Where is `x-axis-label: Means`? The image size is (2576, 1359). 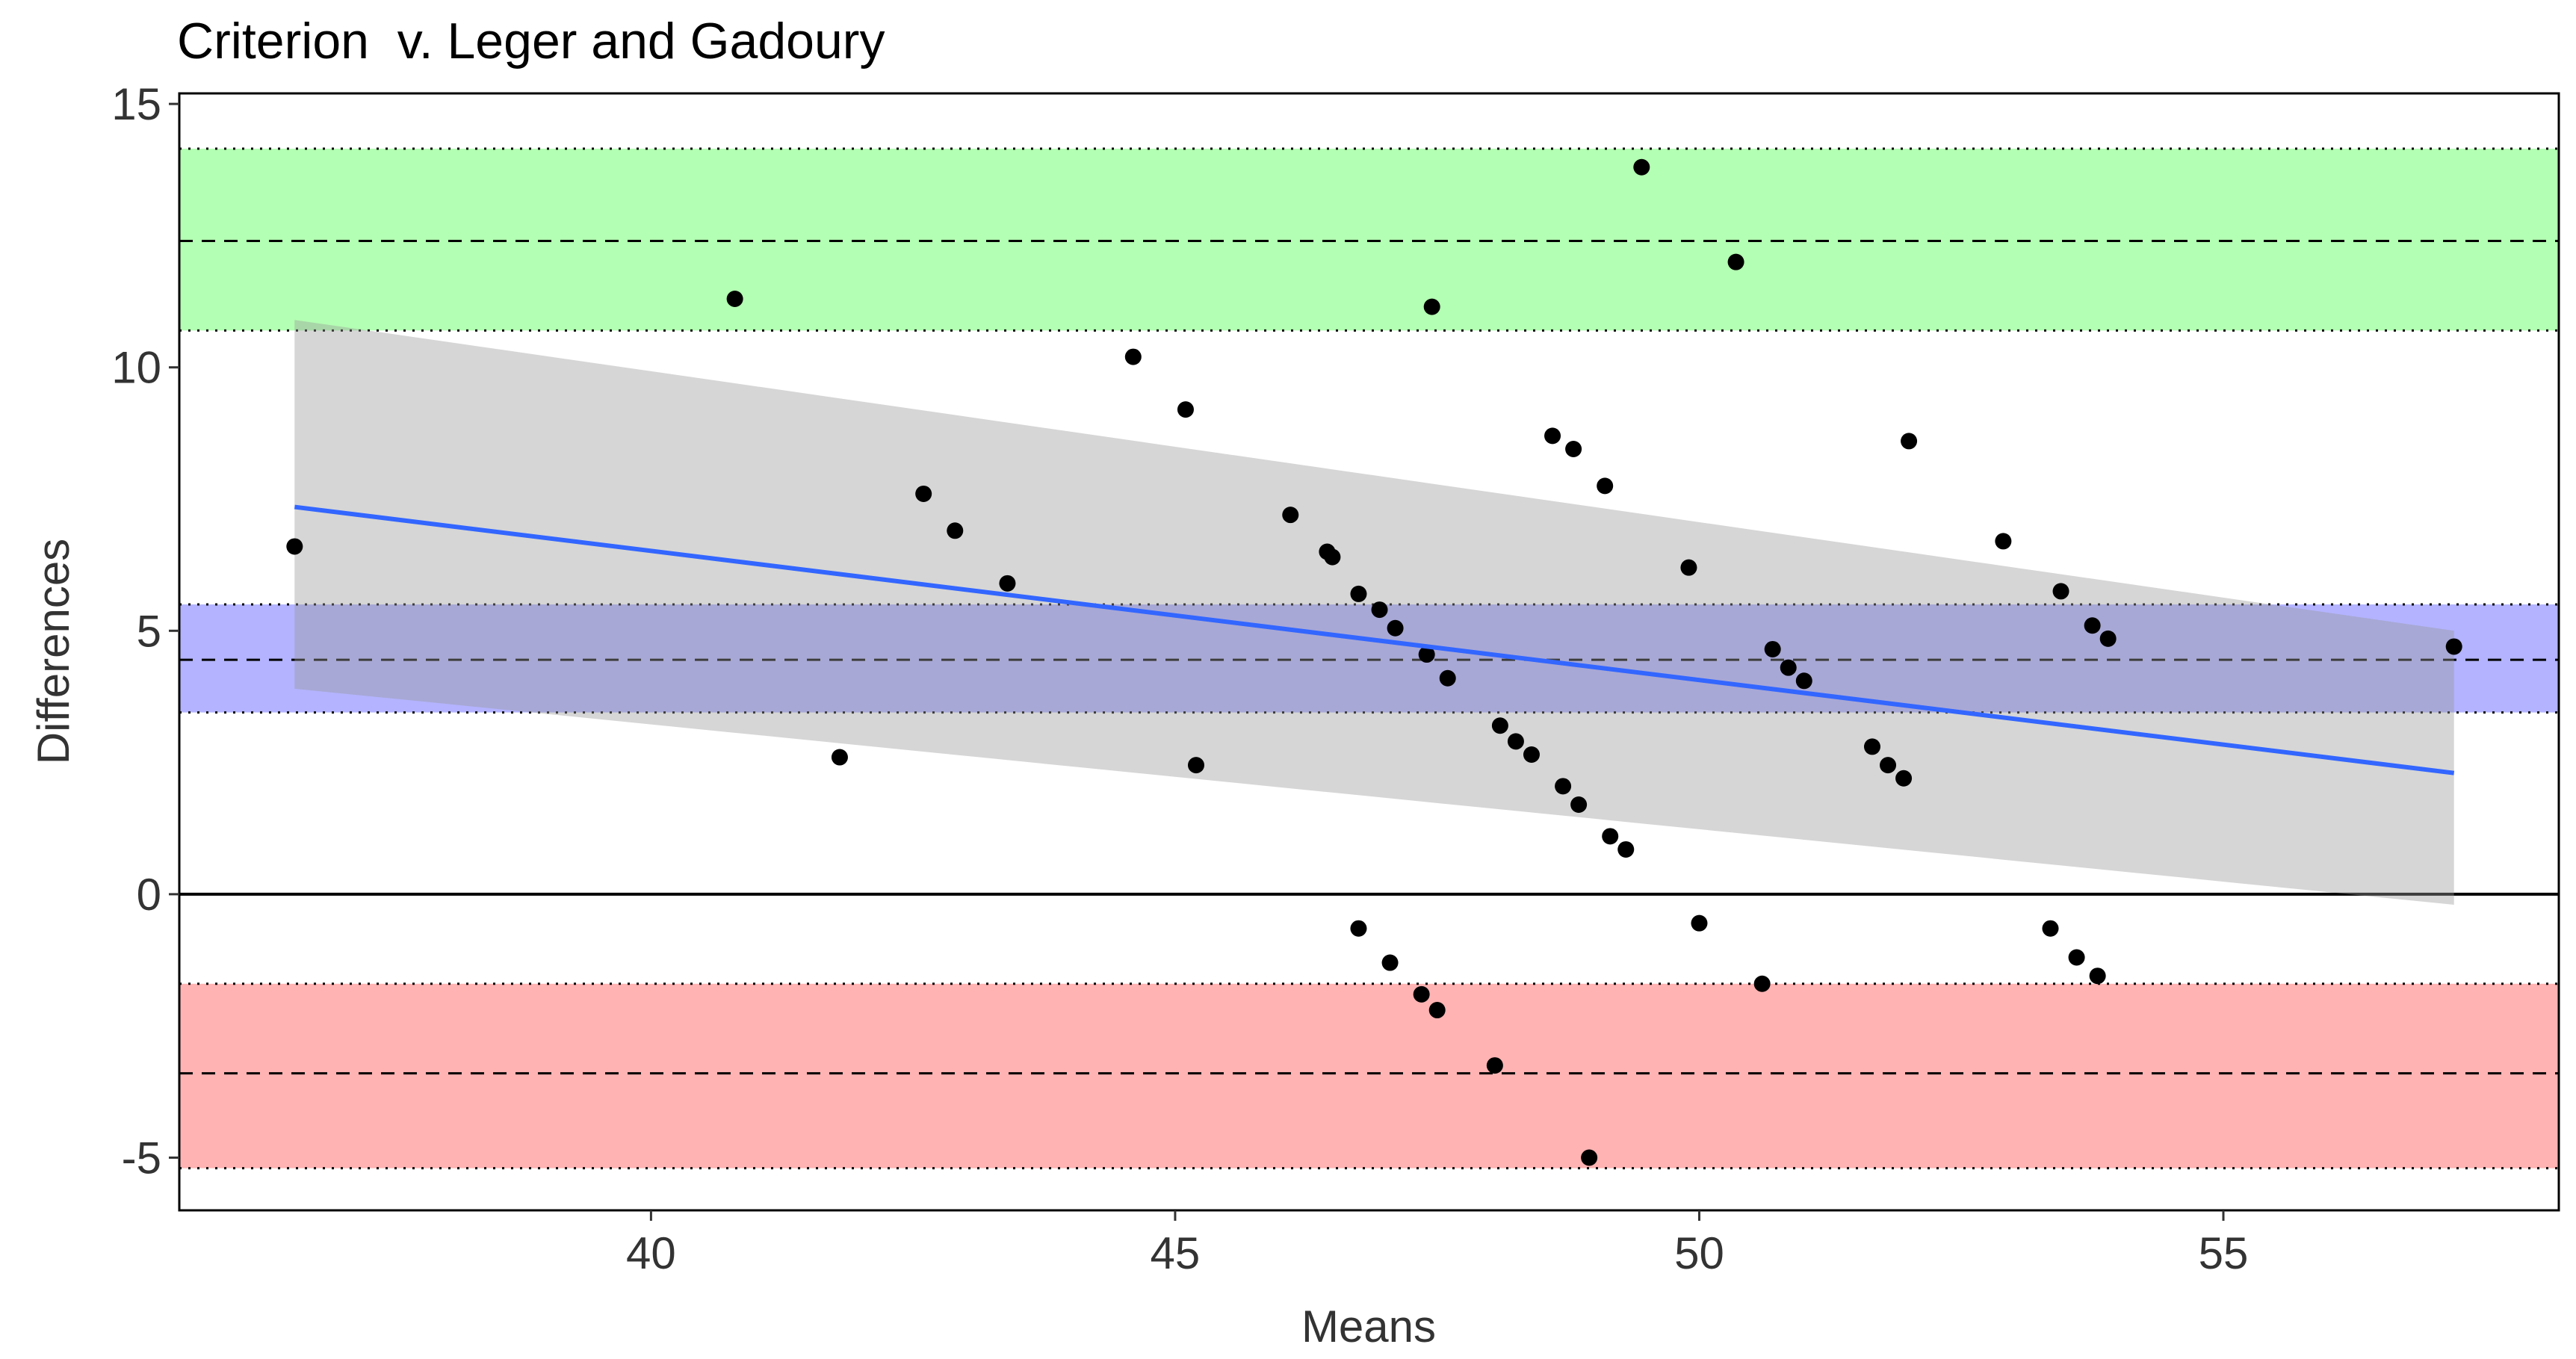 x-axis-label: Means is located at coordinates (1368, 1327).